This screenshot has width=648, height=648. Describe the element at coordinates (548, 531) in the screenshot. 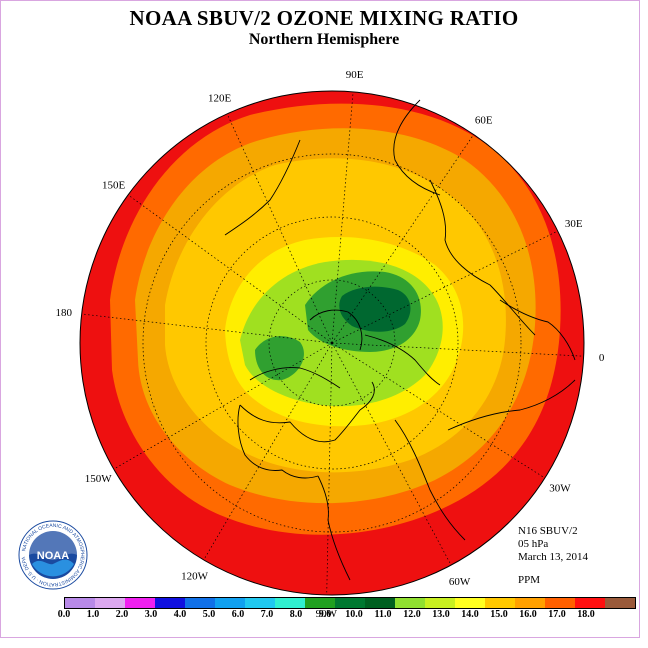

I see `satellite-label: N16 SBUV/2` at that location.